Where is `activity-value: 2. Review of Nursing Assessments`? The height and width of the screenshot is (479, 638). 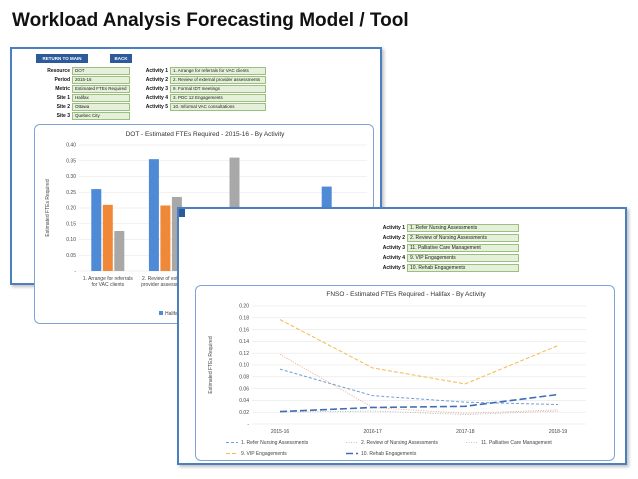
activity-value: 2. Review of Nursing Assessments is located at coordinates (463, 238).